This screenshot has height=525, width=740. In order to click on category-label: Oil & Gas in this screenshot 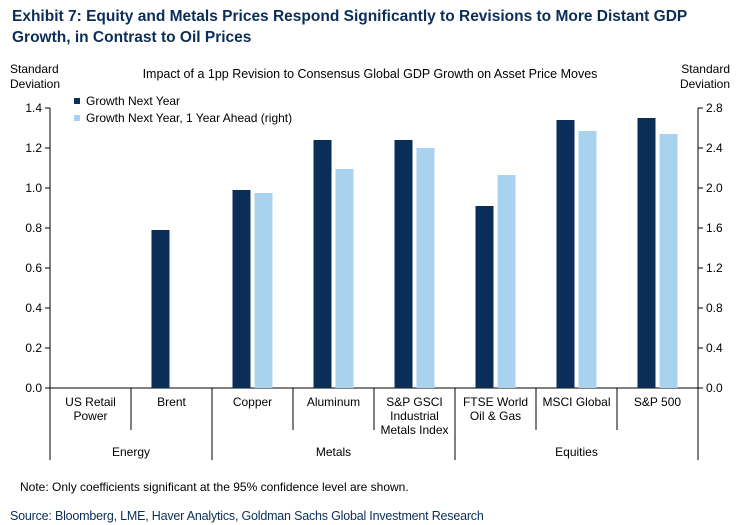, I will do `click(495, 416)`.